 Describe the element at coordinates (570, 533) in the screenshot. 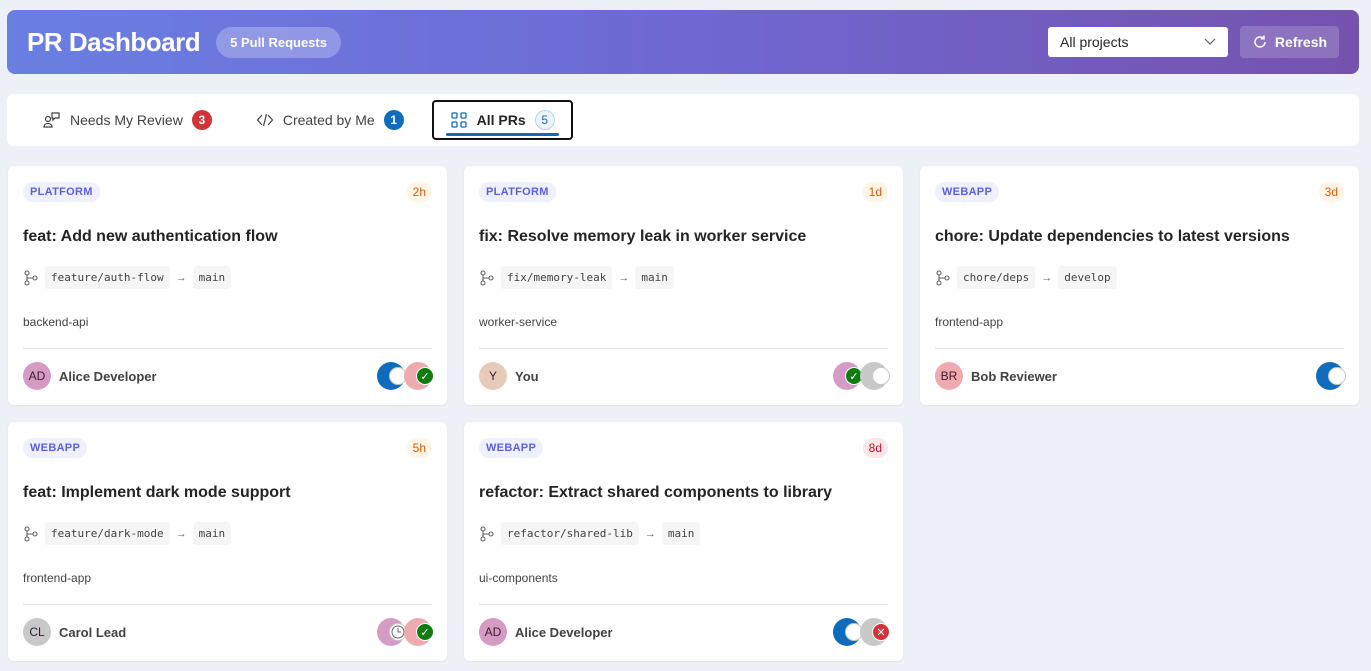

I see `source-branch: refactor/shared-lib` at that location.